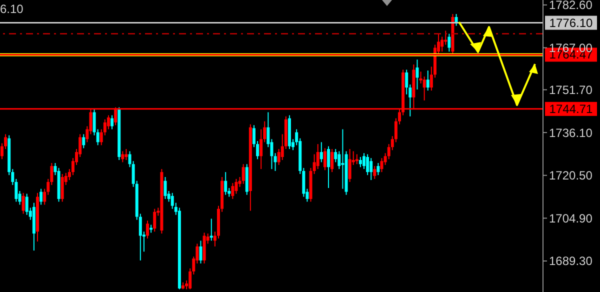  What do you see at coordinates (571, 90) in the screenshot?
I see `y-tick-label: 1751.70` at bounding box center [571, 90].